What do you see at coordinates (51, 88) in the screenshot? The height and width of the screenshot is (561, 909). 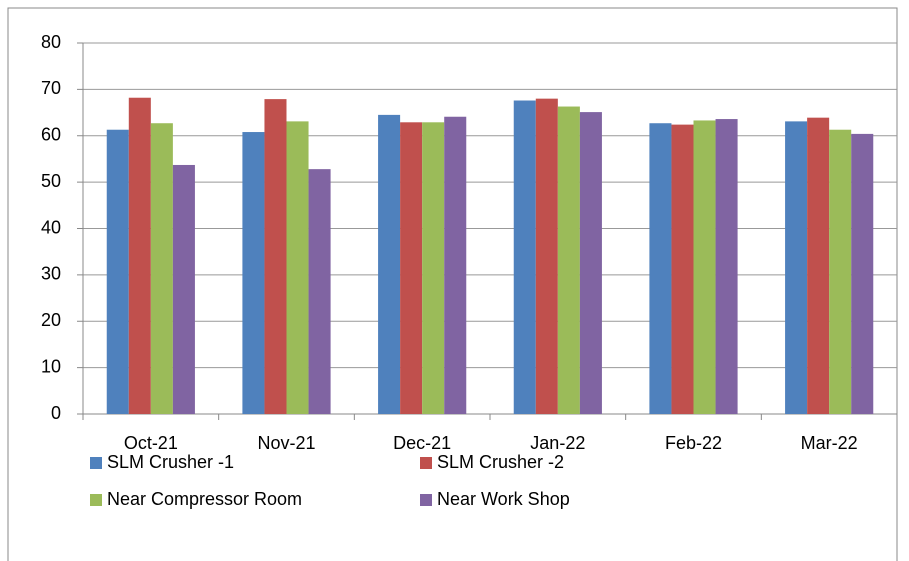 I see `y-tick-label: 70` at bounding box center [51, 88].